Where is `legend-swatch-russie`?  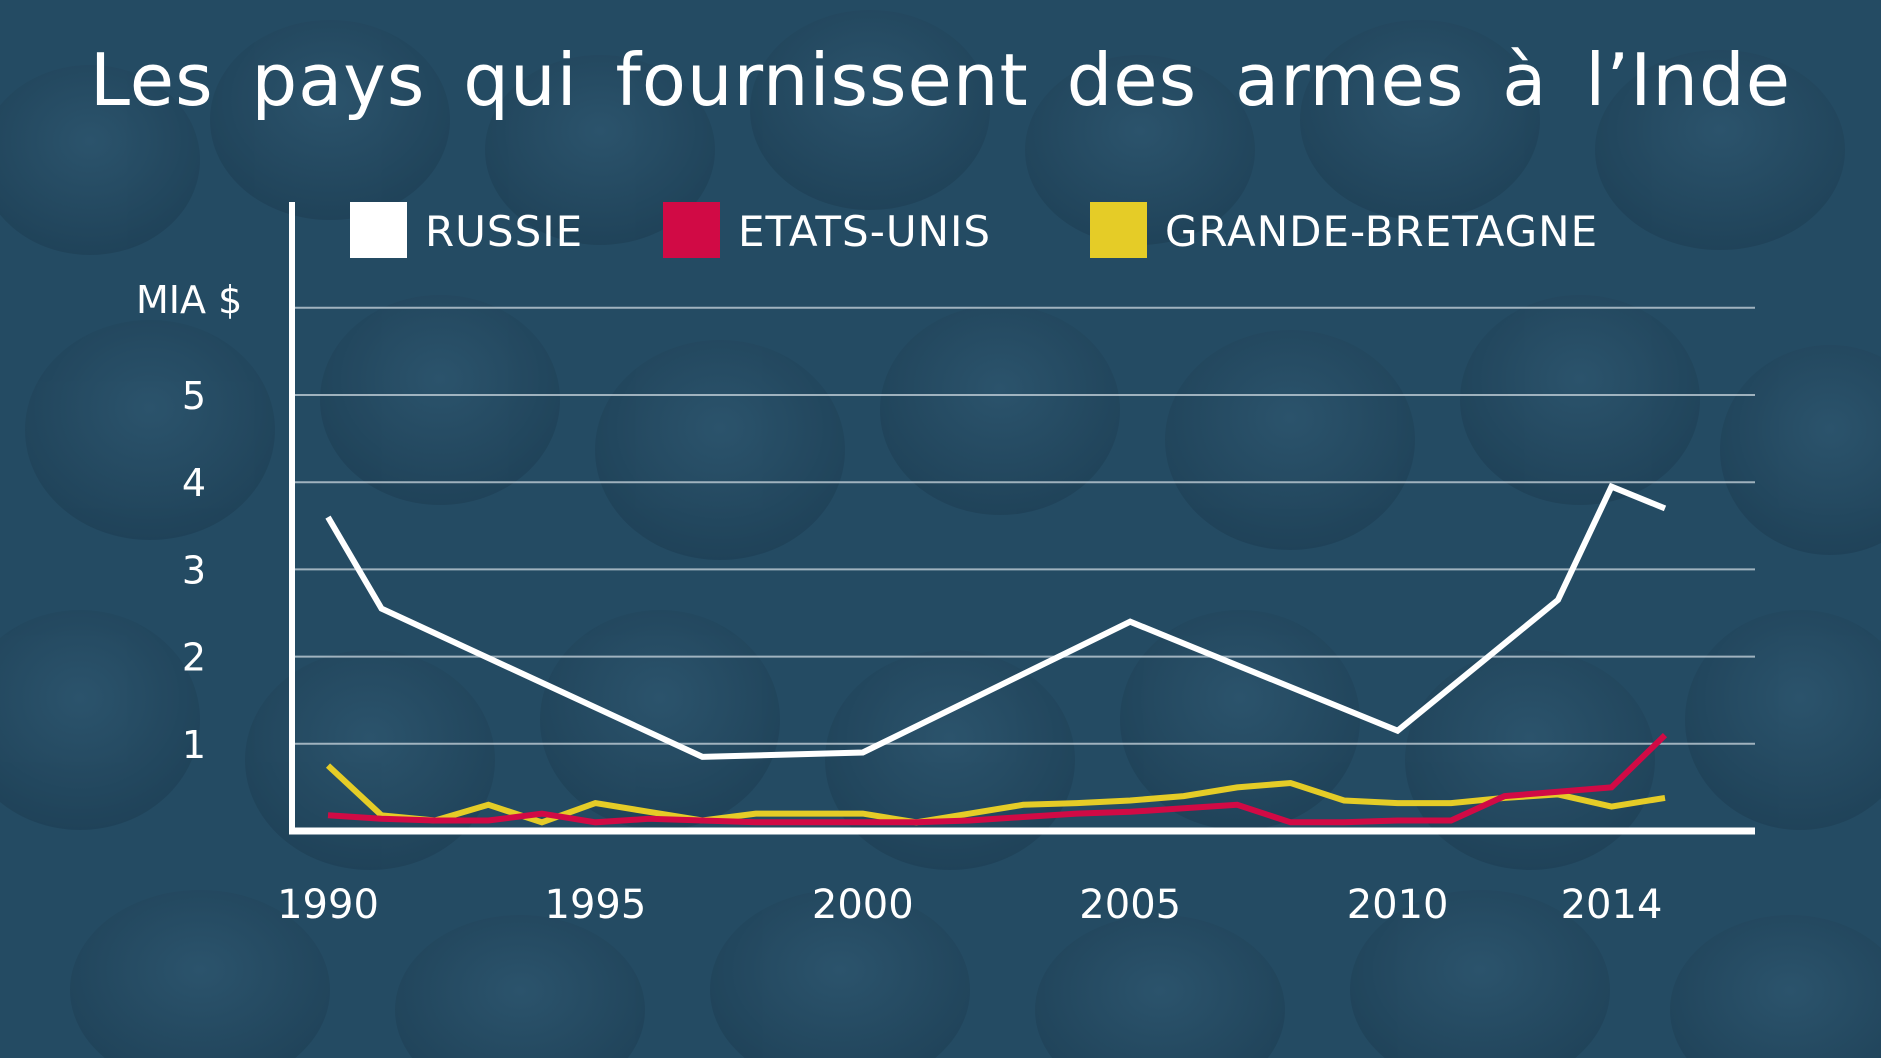 legend-swatch-russie is located at coordinates (378, 230).